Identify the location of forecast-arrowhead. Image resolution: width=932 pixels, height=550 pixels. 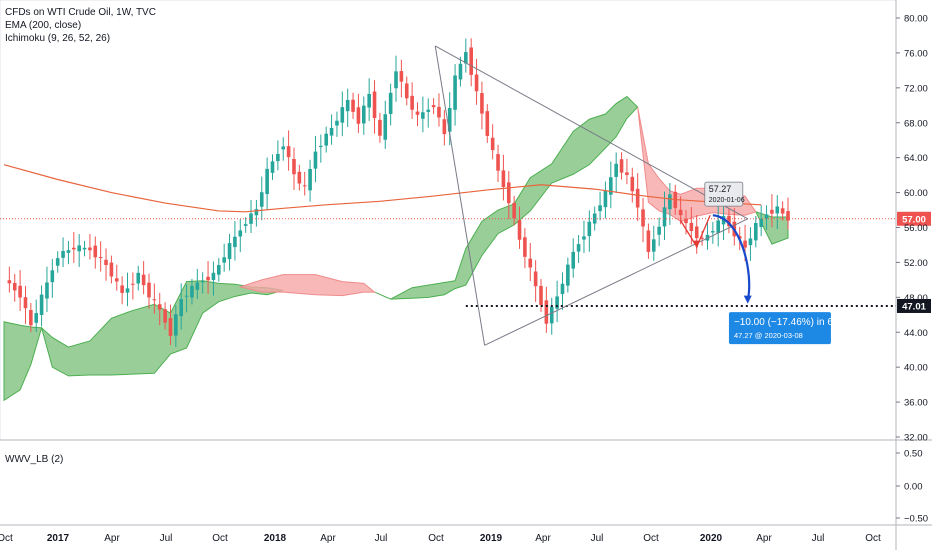
(747, 299).